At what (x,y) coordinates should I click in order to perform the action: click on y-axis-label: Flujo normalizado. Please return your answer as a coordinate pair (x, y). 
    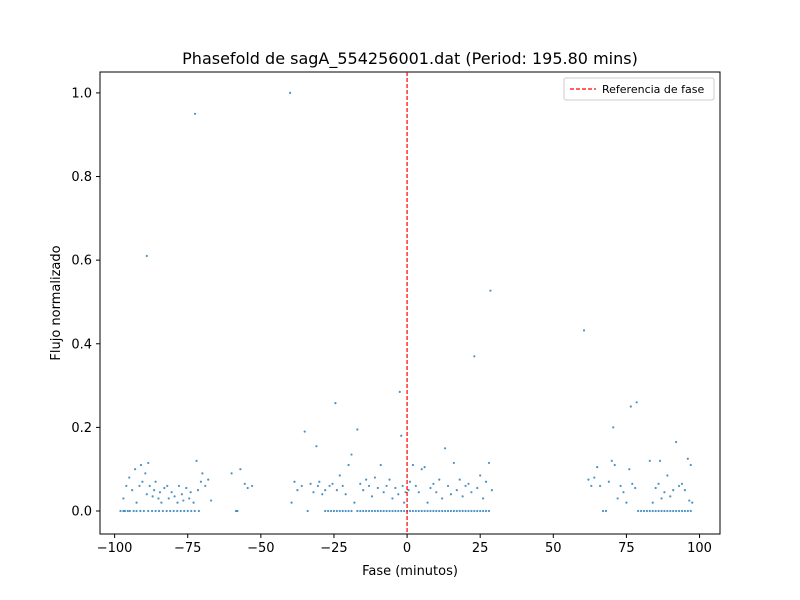
    Looking at the image, I should click on (56, 302).